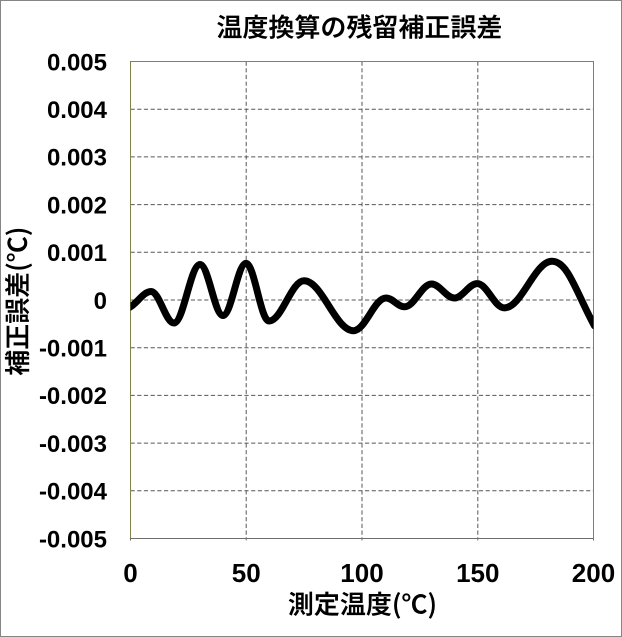  I want to click on svg-text: -0.003, so click(73, 444).